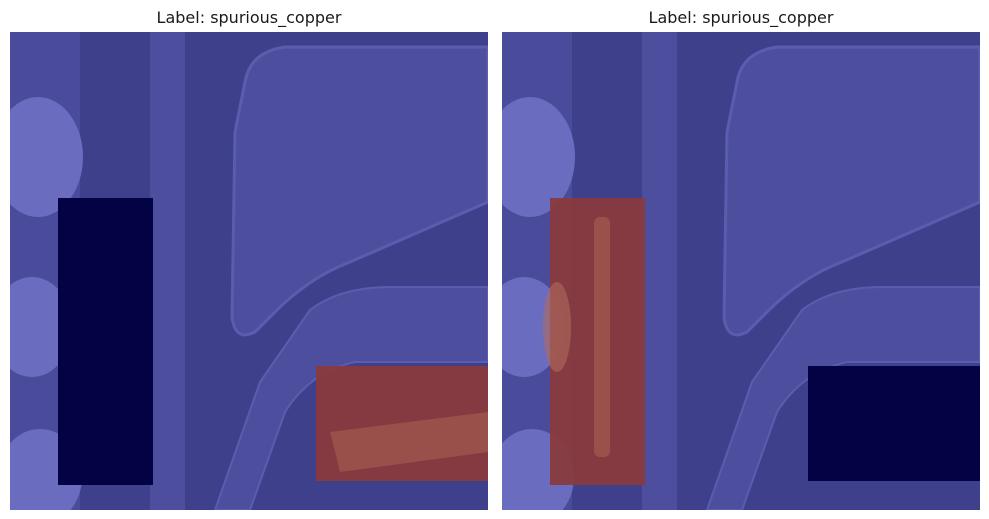  What do you see at coordinates (557, 327) in the screenshot?
I see `red-pad-tint` at bounding box center [557, 327].